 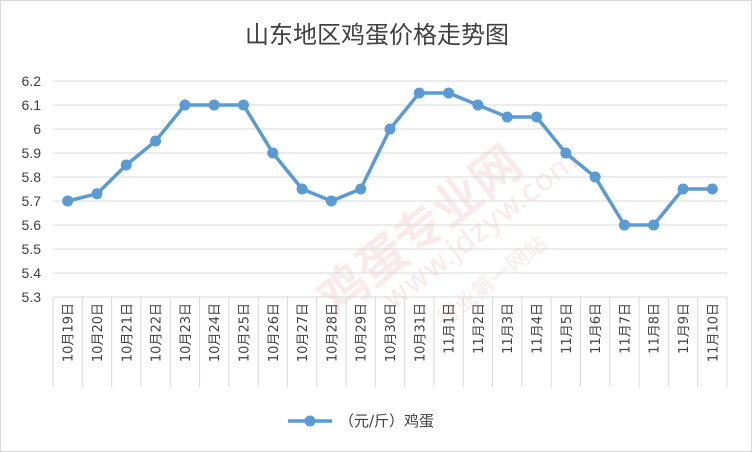 I want to click on y-tick-label: 5.5, so click(x=32, y=249).